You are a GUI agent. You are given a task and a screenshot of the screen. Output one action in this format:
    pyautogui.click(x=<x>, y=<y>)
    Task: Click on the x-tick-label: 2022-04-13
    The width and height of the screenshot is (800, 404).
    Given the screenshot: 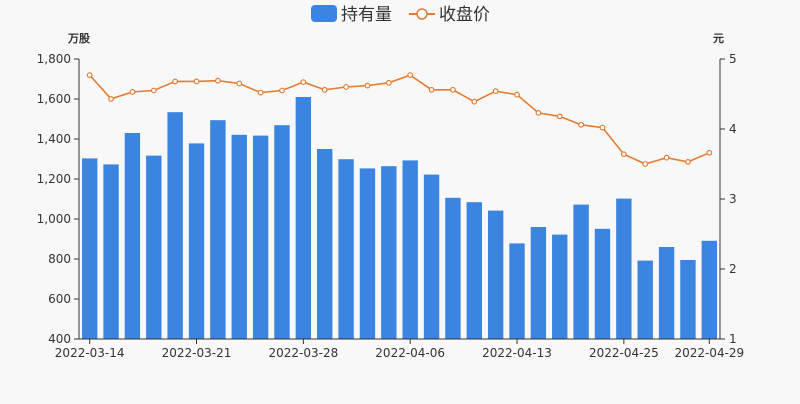 What is the action you would take?
    pyautogui.click(x=517, y=353)
    